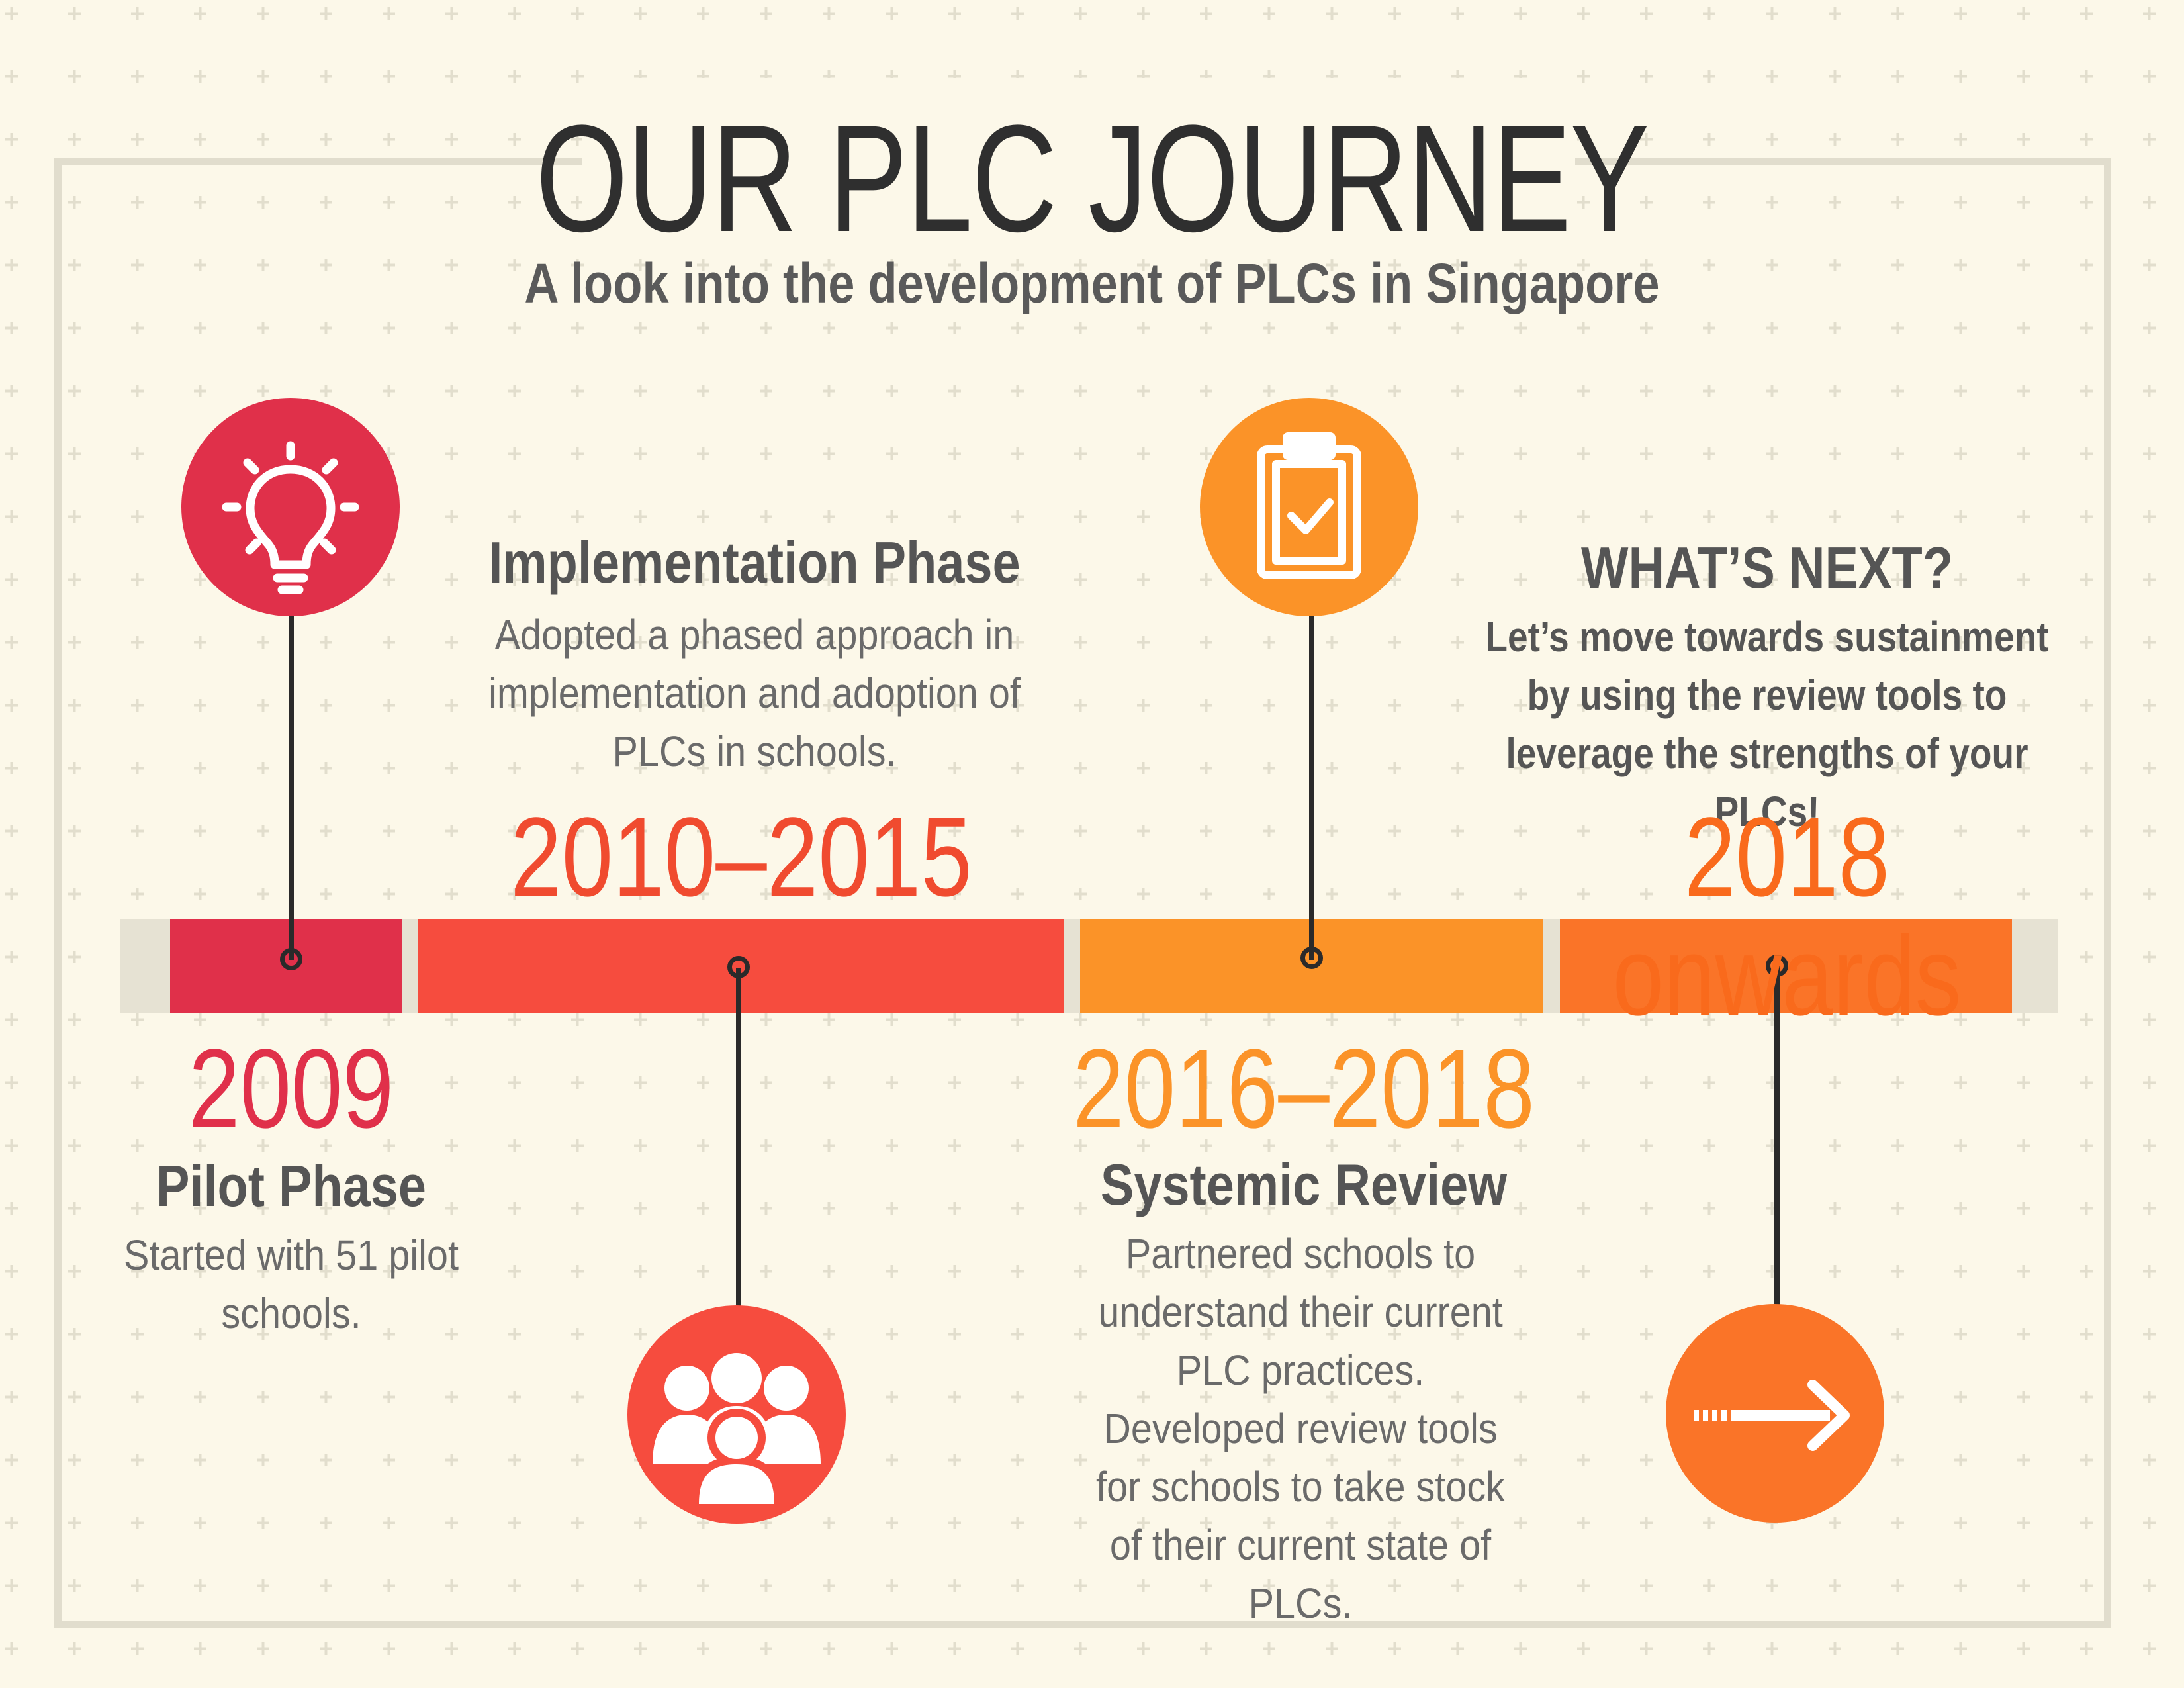 The image size is (2184, 1688). I want to click on arrow-right-icon, so click(1772, 1415).